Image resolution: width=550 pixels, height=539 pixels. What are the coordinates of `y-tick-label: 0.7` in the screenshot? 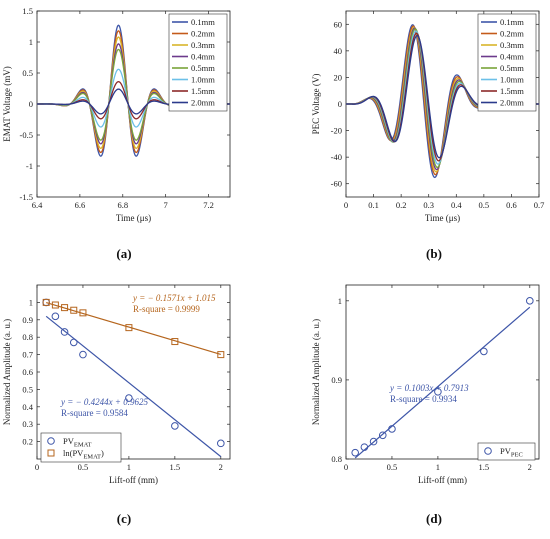 It's located at (27, 355).